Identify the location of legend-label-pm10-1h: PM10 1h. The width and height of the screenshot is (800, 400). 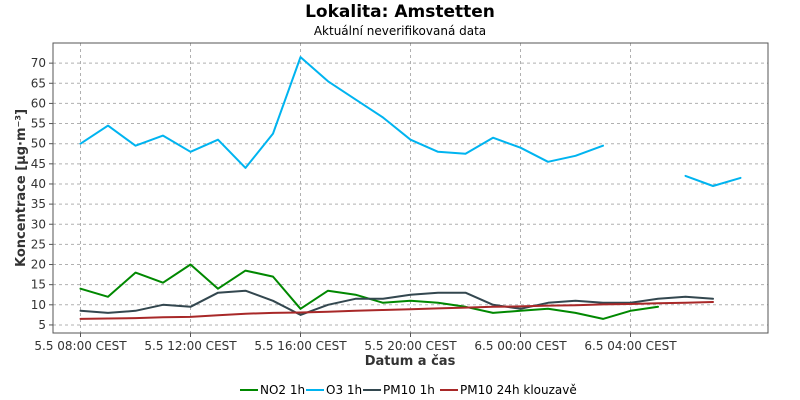
(409, 390).